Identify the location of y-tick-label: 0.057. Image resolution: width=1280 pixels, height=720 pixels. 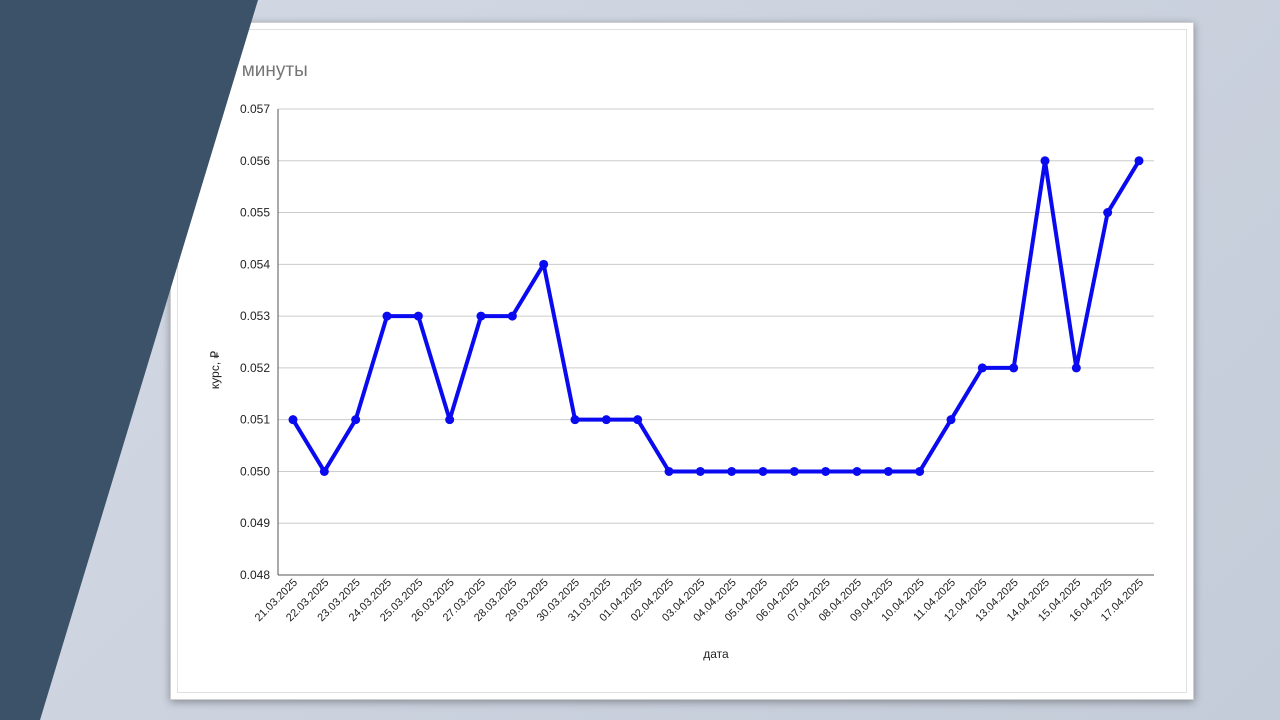
(255, 109).